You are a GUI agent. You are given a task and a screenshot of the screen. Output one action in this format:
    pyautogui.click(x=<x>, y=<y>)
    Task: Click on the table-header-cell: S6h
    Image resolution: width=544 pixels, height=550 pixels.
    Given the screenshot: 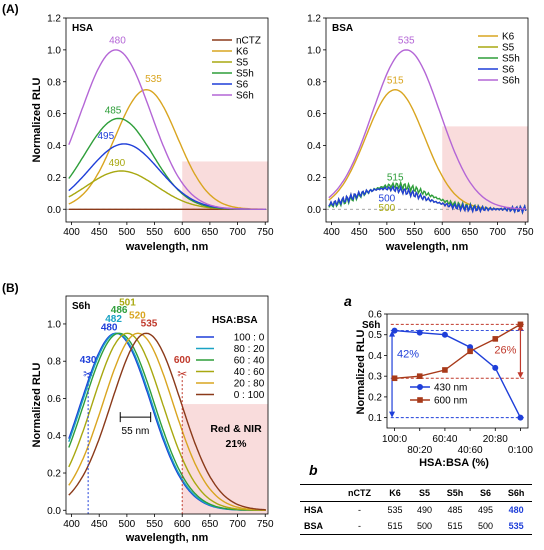 What is the action you would take?
    pyautogui.click(x=516, y=493)
    